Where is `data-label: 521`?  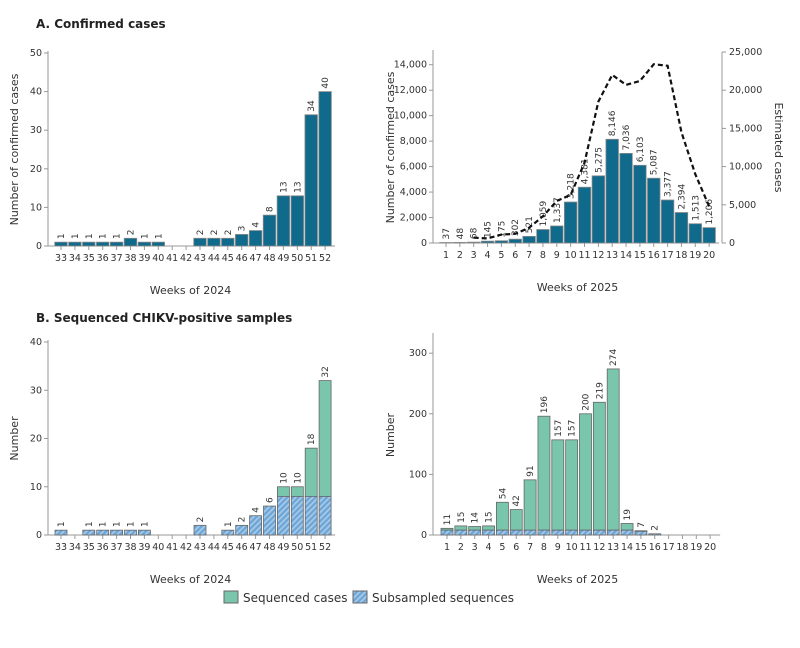 data-label: 521 is located at coordinates (530, 224).